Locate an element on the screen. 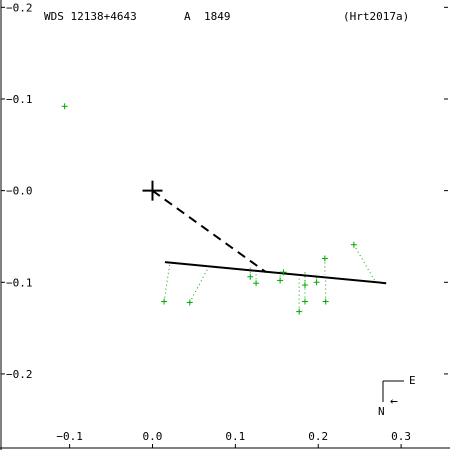  x-tick-label: −0.1 is located at coordinates (69, 436).